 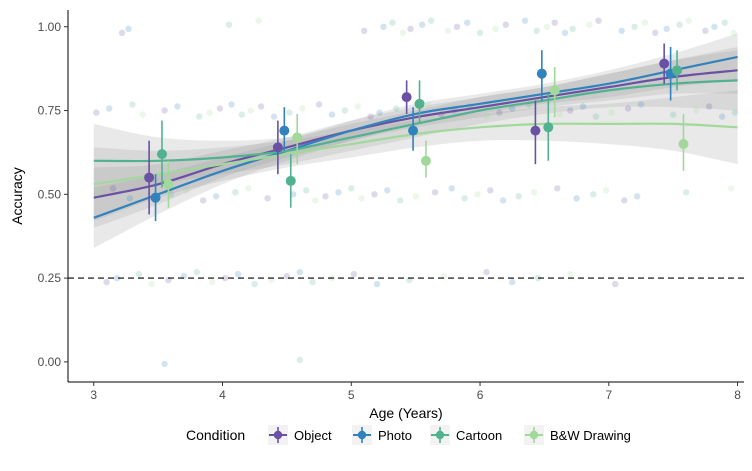 What do you see at coordinates (608, 395) in the screenshot?
I see `x-tick-label: 7` at bounding box center [608, 395].